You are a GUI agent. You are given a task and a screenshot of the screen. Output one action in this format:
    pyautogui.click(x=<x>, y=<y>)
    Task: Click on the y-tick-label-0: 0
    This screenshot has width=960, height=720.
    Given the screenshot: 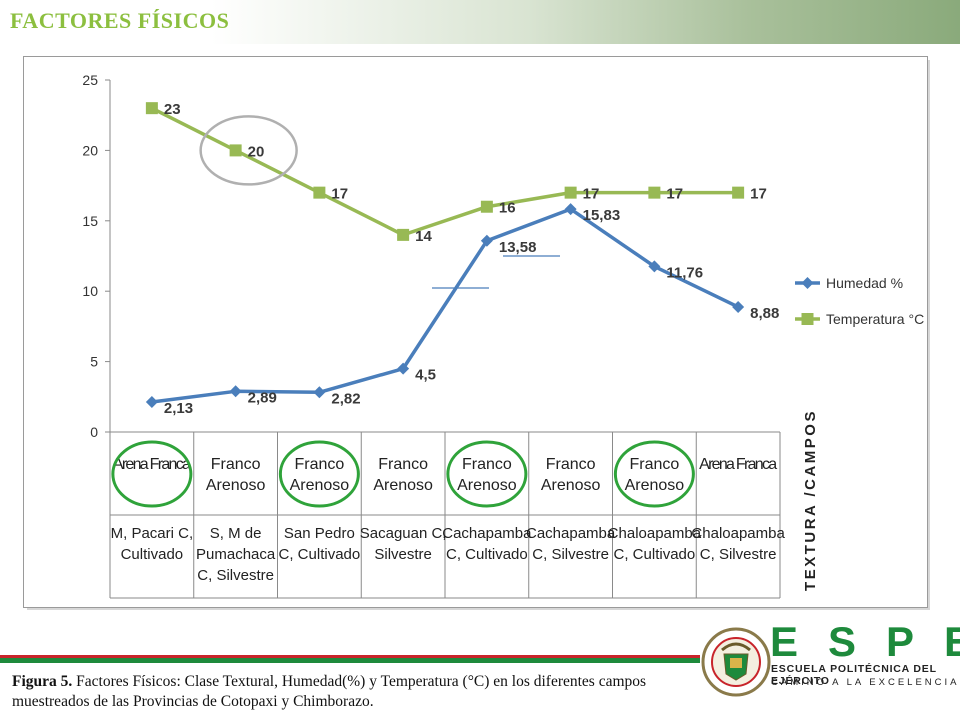 What is the action you would take?
    pyautogui.click(x=94, y=432)
    